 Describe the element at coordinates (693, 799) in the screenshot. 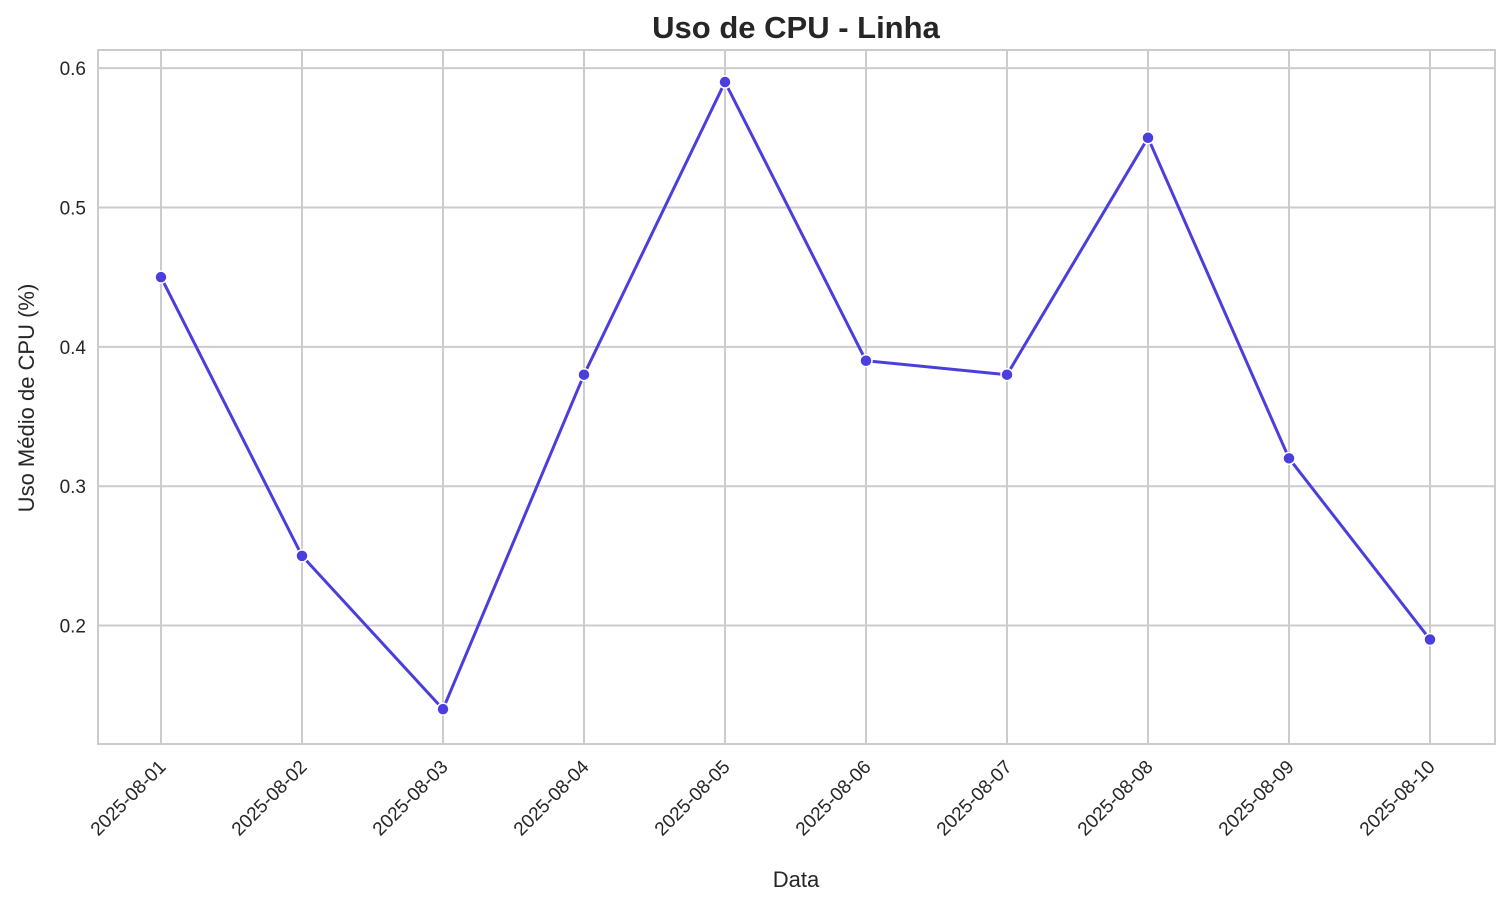

I see `x-tick-label: 2025-08-05` at that location.